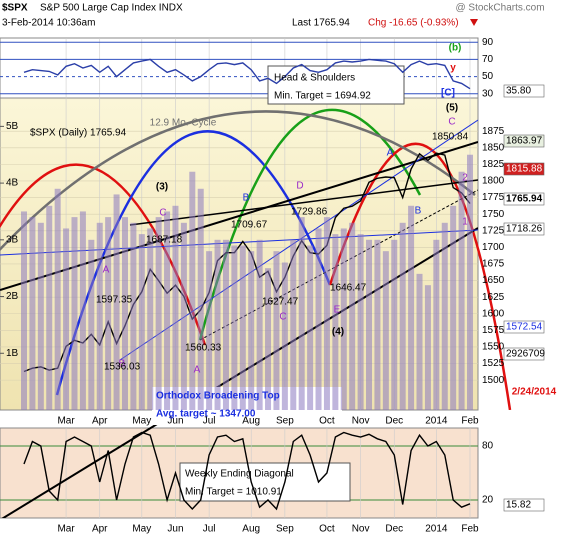 Image resolution: width=570 pixels, height=540 pixels. What do you see at coordinates (12, 126) in the screenshot?
I see `y2-tick-label: 5B` at bounding box center [12, 126].